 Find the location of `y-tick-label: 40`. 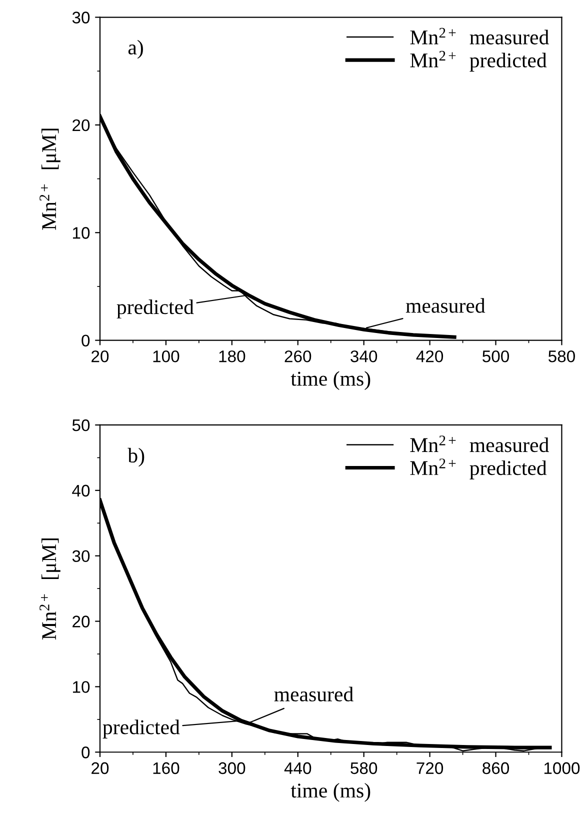

y-tick-label: 40 is located at coordinates (81, 490).